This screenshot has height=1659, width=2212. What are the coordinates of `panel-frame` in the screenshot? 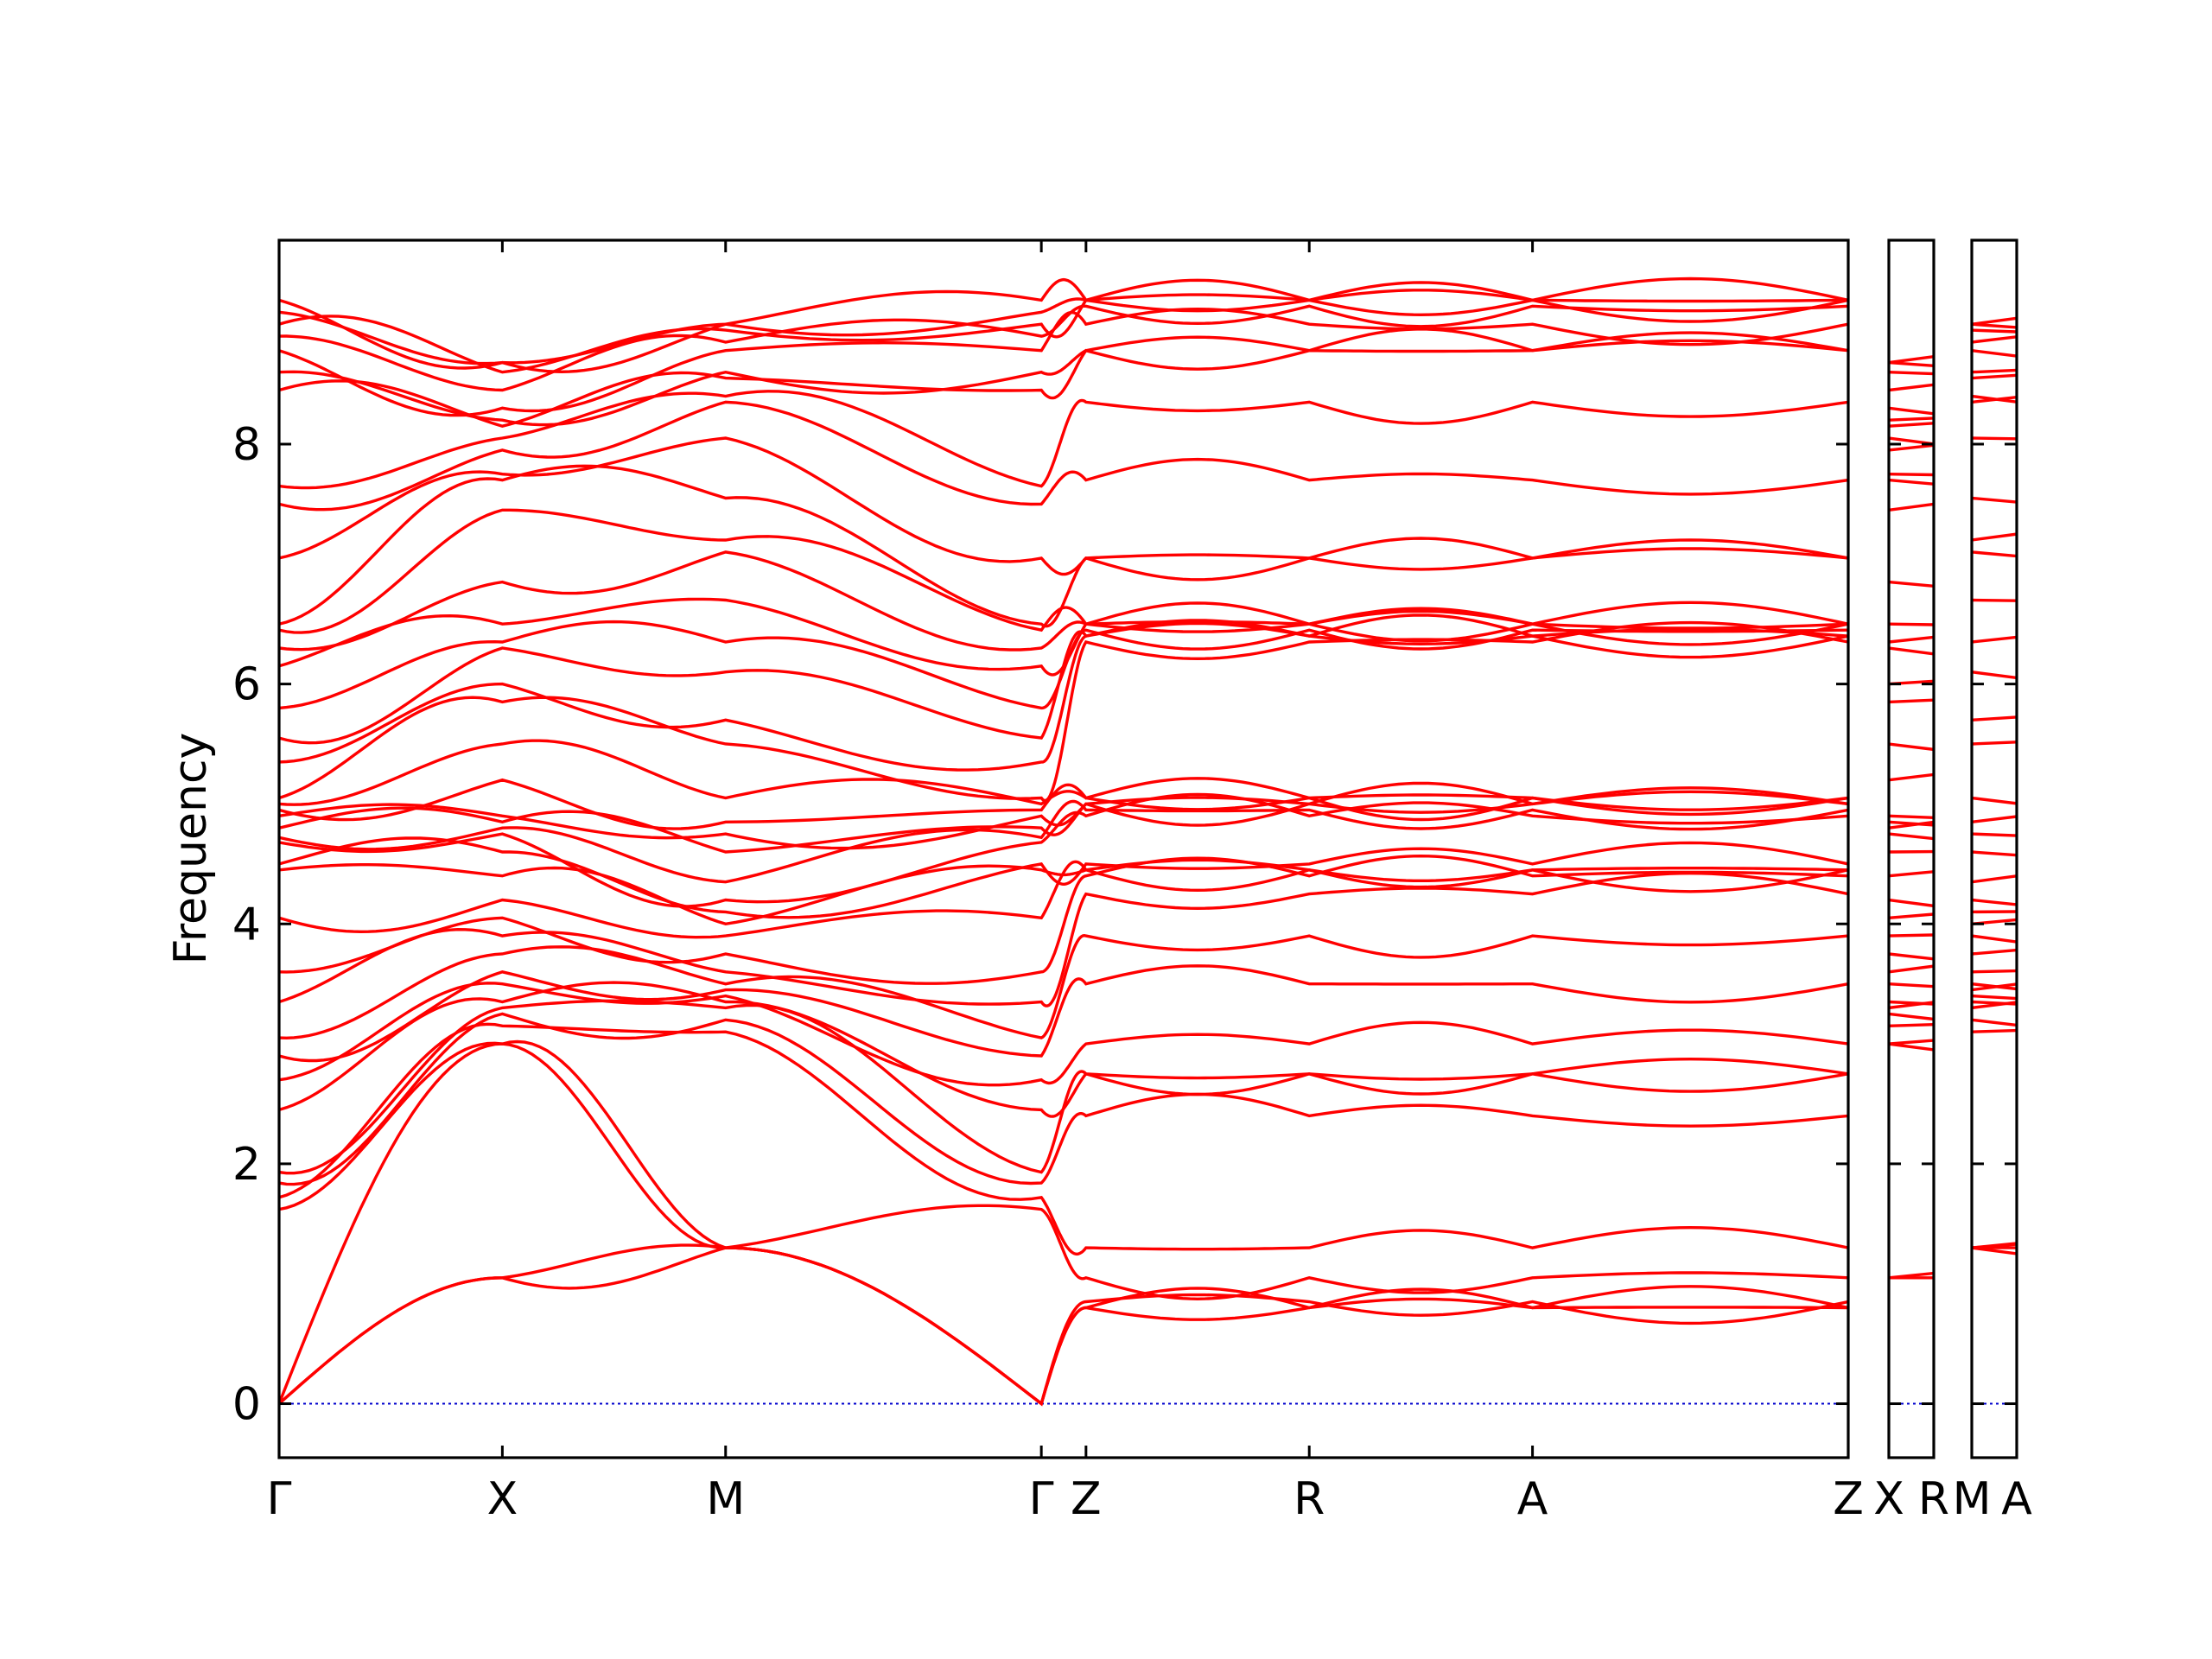 It's located at (1911, 848).